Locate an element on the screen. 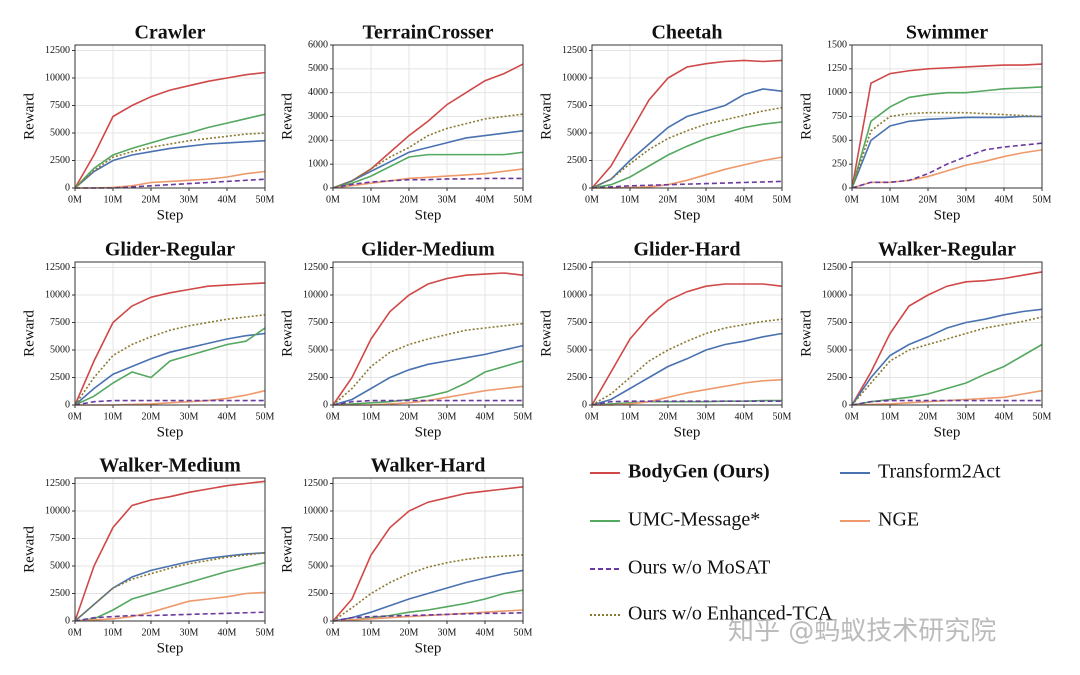 The image size is (1080, 675). y-tick-label: 750 is located at coordinates (839, 116).